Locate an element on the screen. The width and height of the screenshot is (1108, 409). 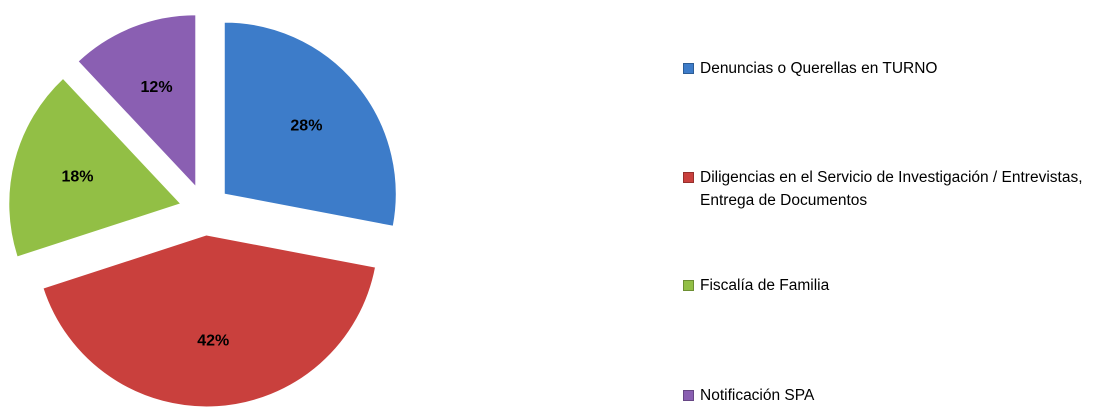
legend-label: Fiscalía de Familia is located at coordinates (765, 285).